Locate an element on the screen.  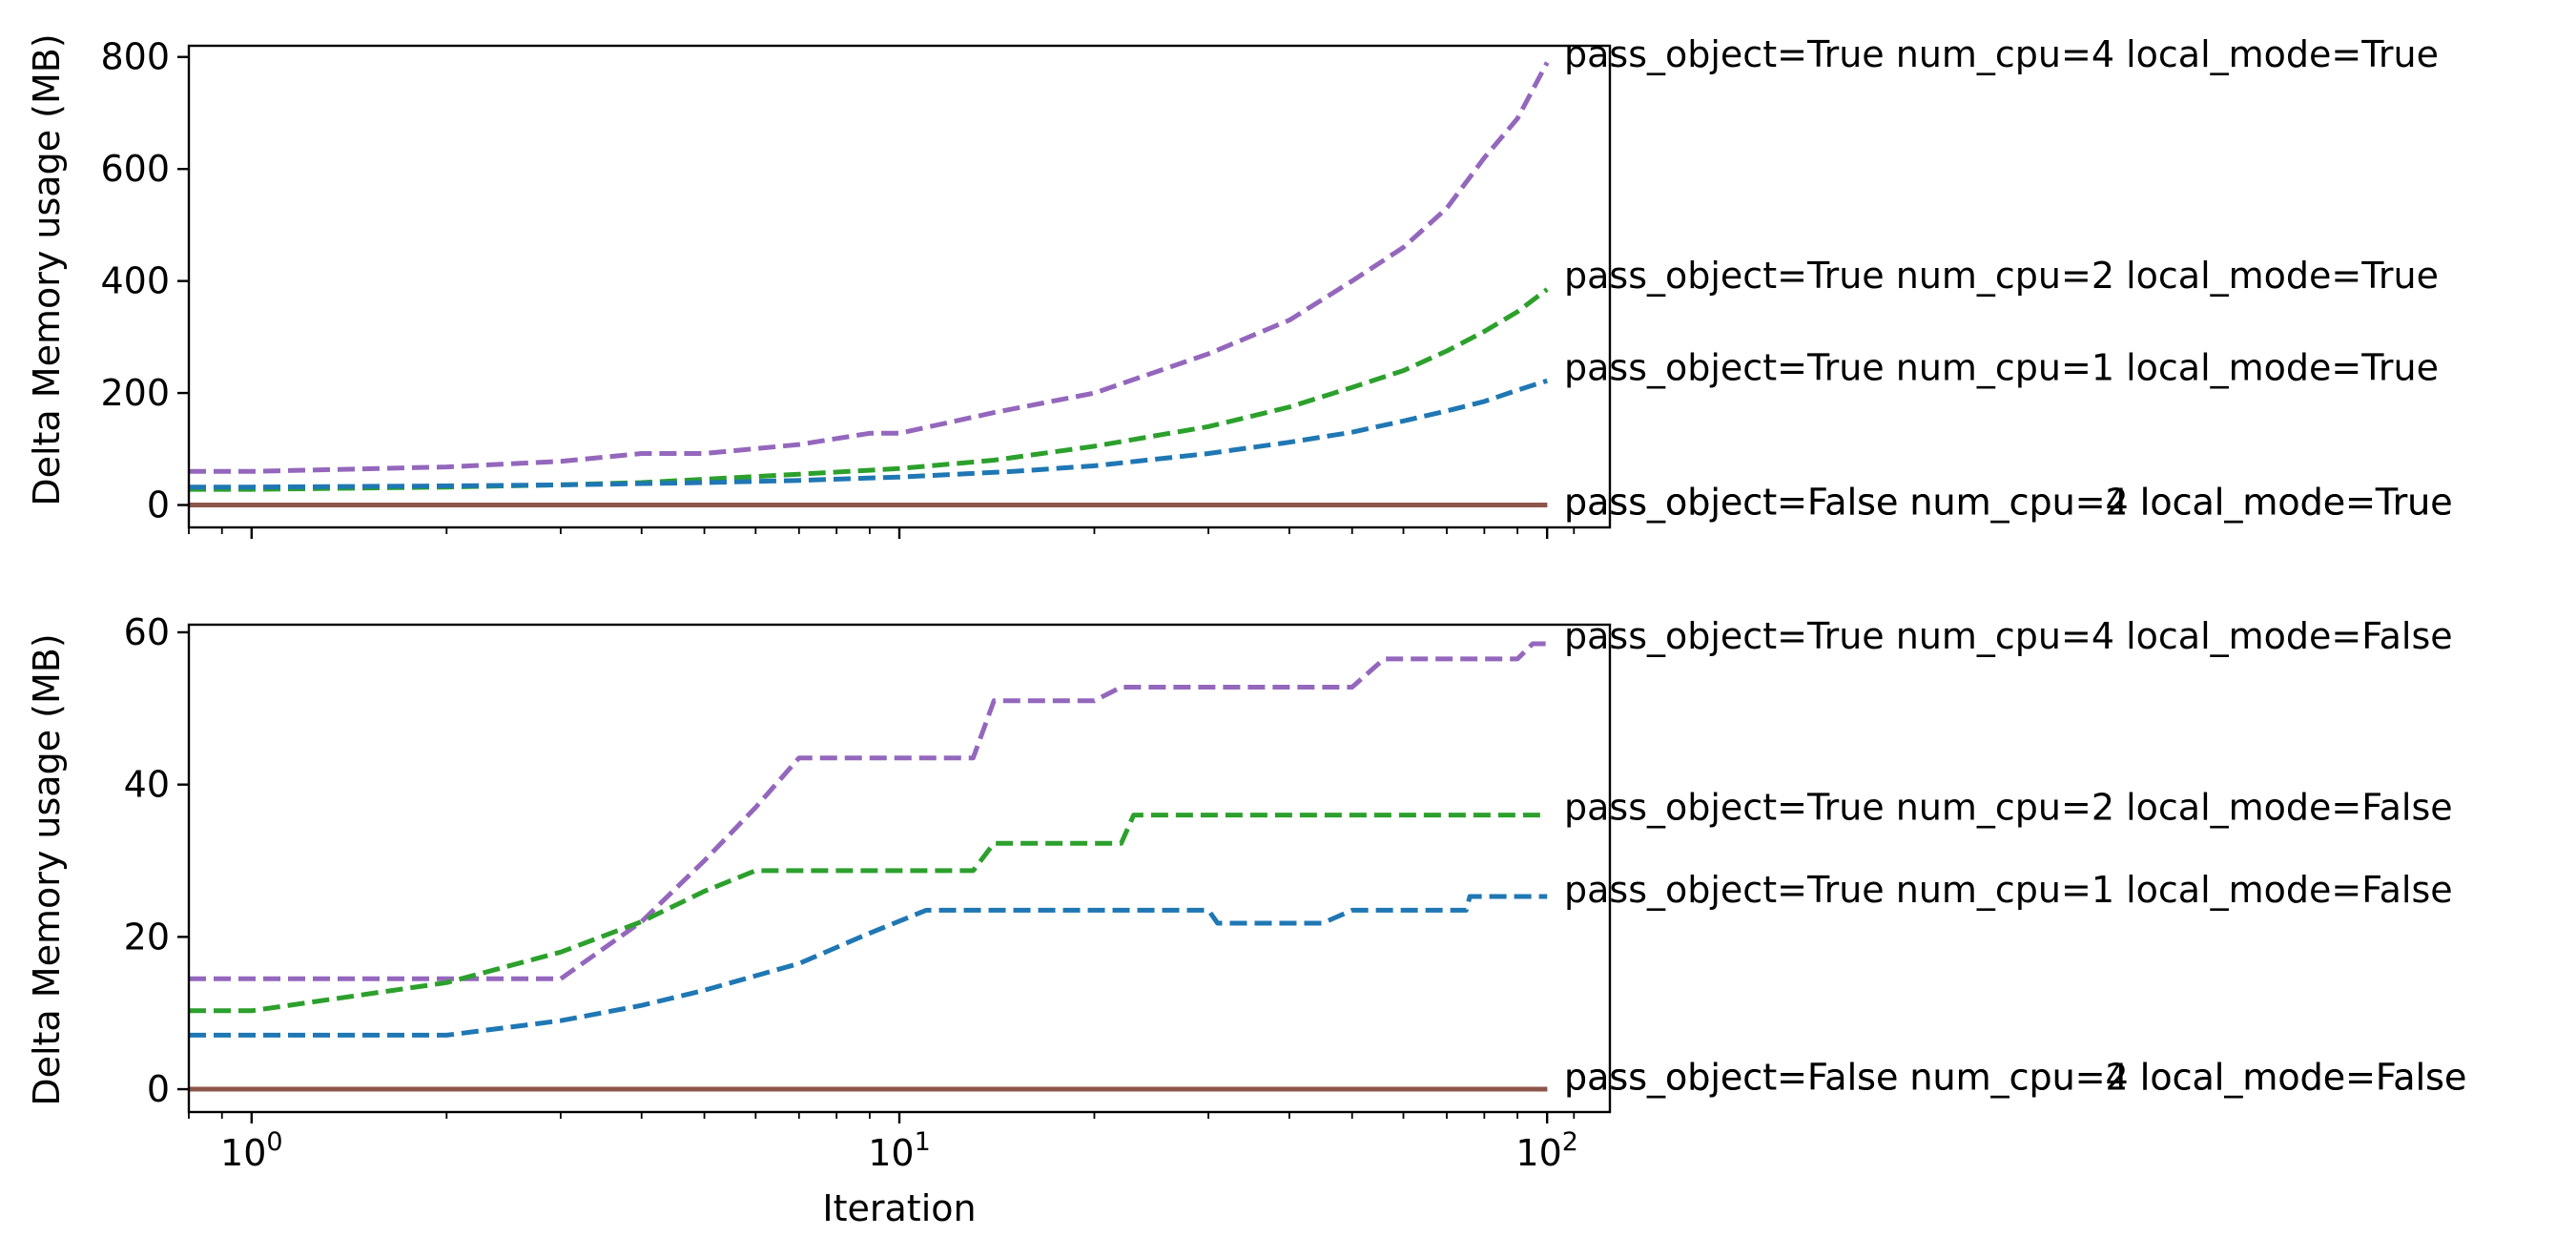
x-tick-label: 10¹ is located at coordinates (899, 1150).